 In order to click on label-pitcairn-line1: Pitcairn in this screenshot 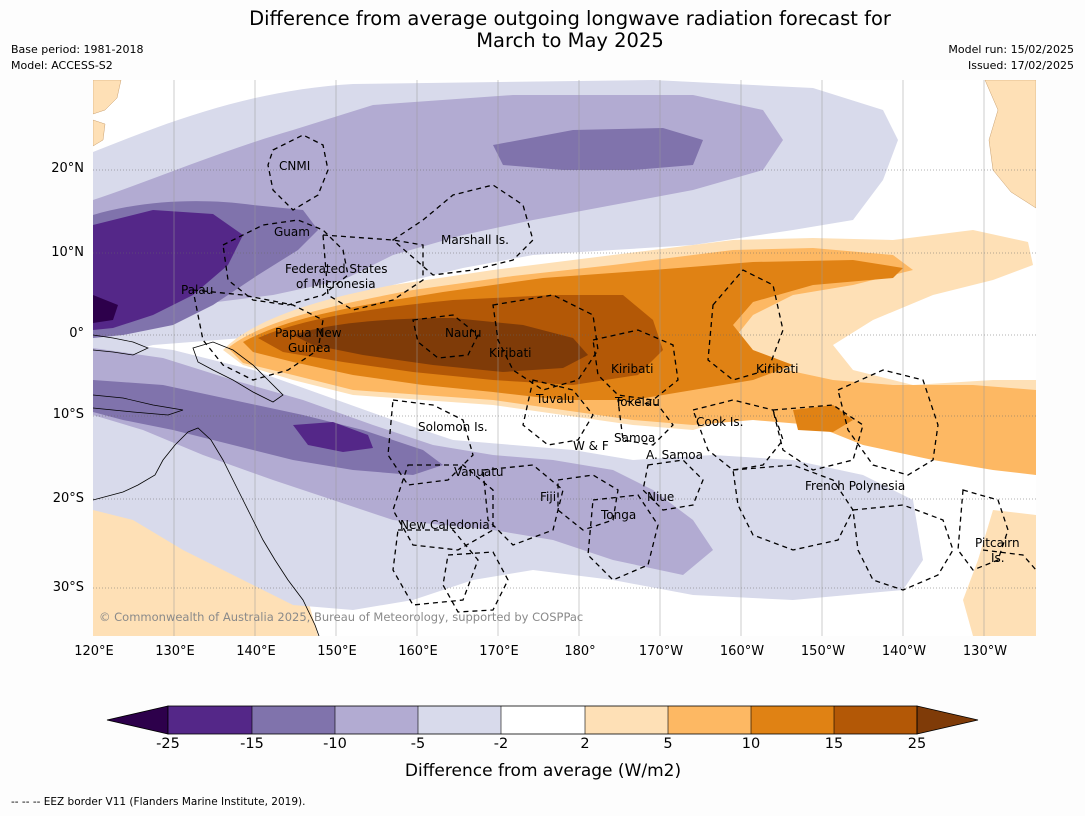, I will do `click(997, 543)`.